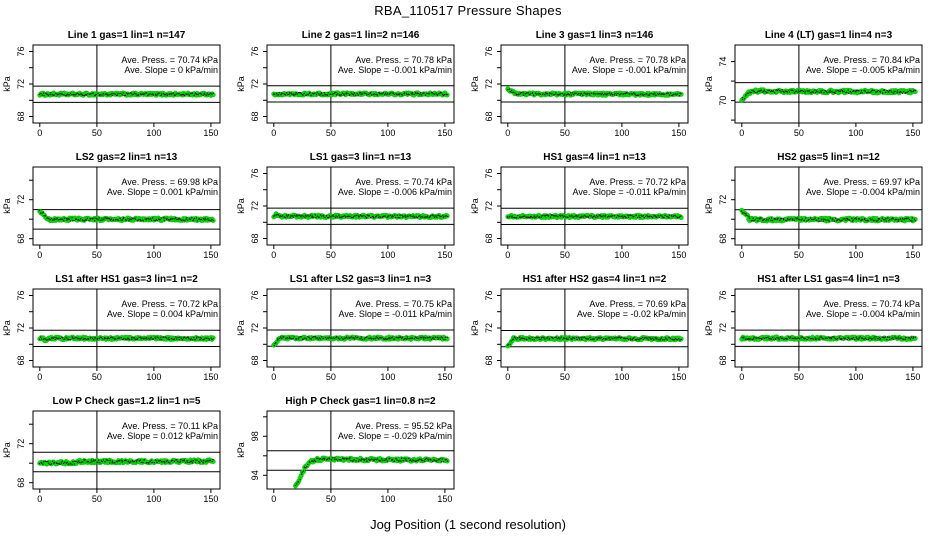 The height and width of the screenshot is (540, 936). What do you see at coordinates (395, 70) in the screenshot?
I see `ave-slope-annotation: Ave. Slope = -0.001 kPa/min` at bounding box center [395, 70].